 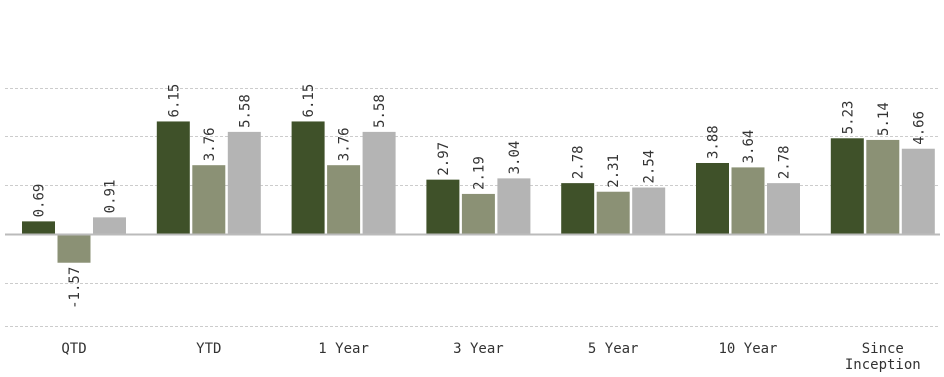 I want to click on data-label: 5.23, so click(x=848, y=118).